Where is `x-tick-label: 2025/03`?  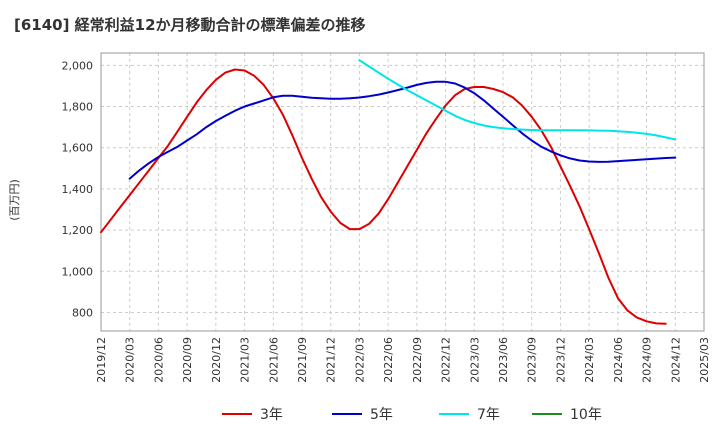 x-tick-label: 2025/03 is located at coordinates (704, 360).